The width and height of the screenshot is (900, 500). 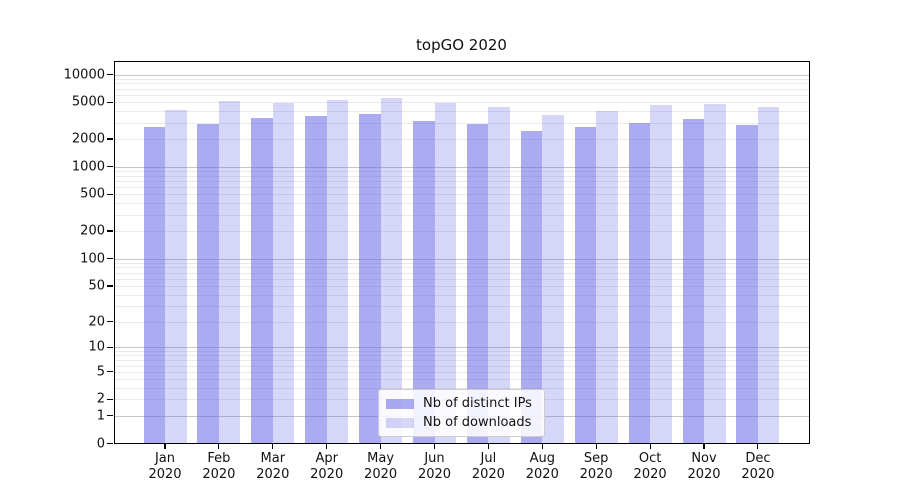 I want to click on x-tick-jul, so click(x=488, y=446).